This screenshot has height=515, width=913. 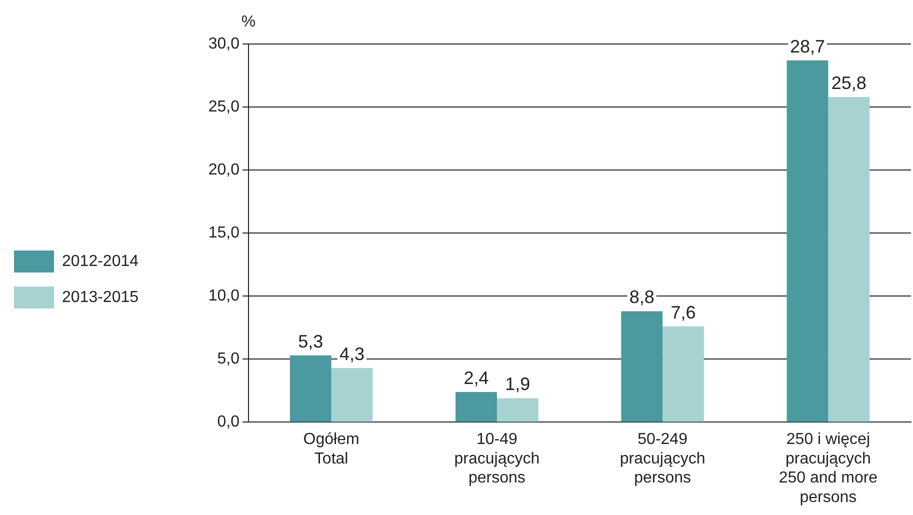 What do you see at coordinates (476, 378) in the screenshot?
I see `data-label: 2,4` at bounding box center [476, 378].